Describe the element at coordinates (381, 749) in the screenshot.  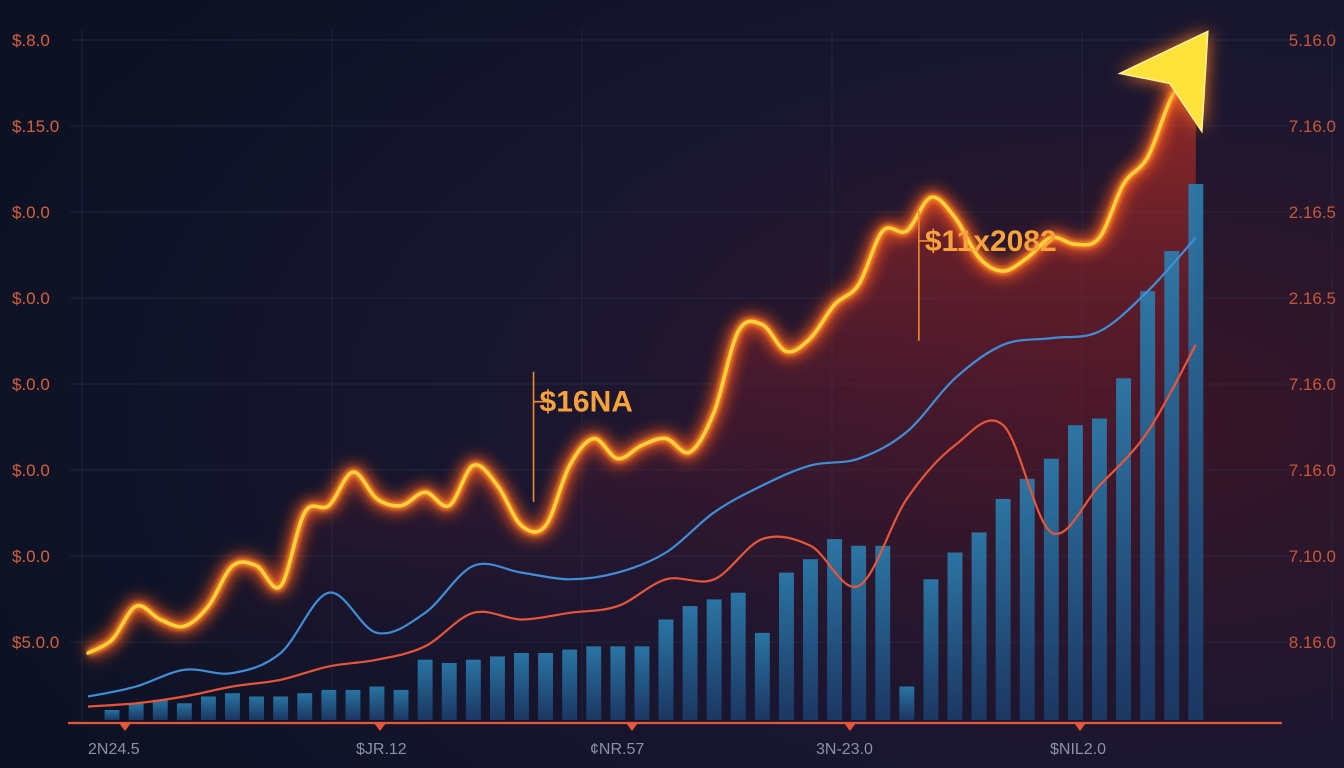
I see `x-tick-label: $JR.12` at that location.